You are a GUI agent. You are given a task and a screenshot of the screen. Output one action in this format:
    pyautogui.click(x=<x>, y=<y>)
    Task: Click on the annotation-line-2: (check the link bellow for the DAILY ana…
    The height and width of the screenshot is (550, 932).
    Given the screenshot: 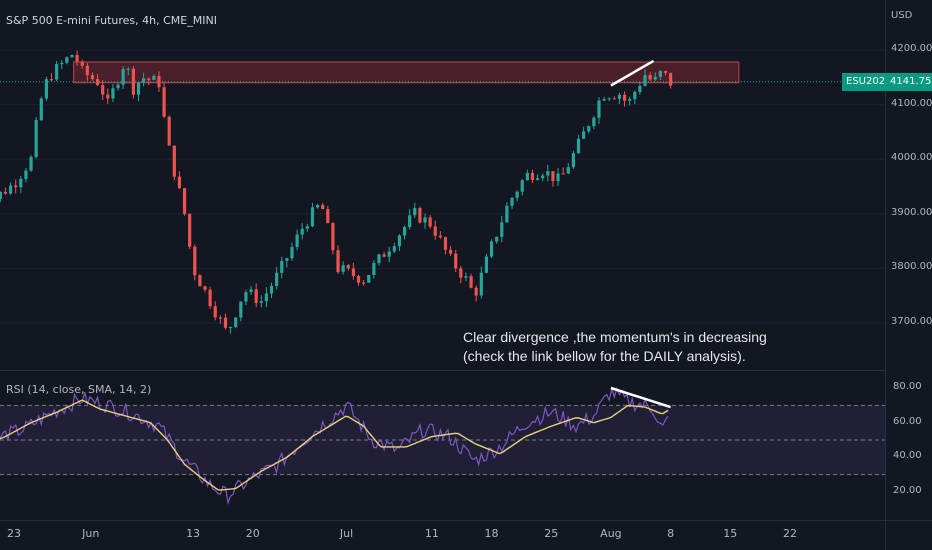 What is the action you would take?
    pyautogui.click(x=604, y=356)
    